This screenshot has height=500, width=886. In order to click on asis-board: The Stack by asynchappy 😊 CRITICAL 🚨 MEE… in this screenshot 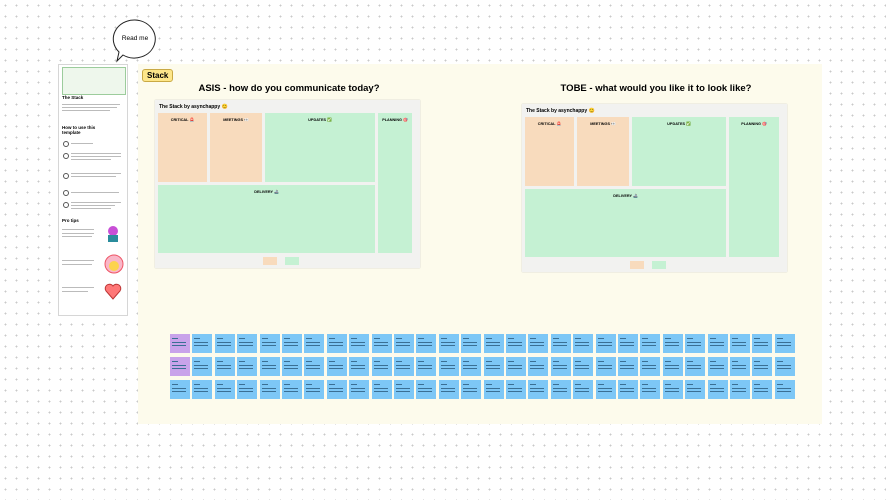, I will do `click(287, 184)`.